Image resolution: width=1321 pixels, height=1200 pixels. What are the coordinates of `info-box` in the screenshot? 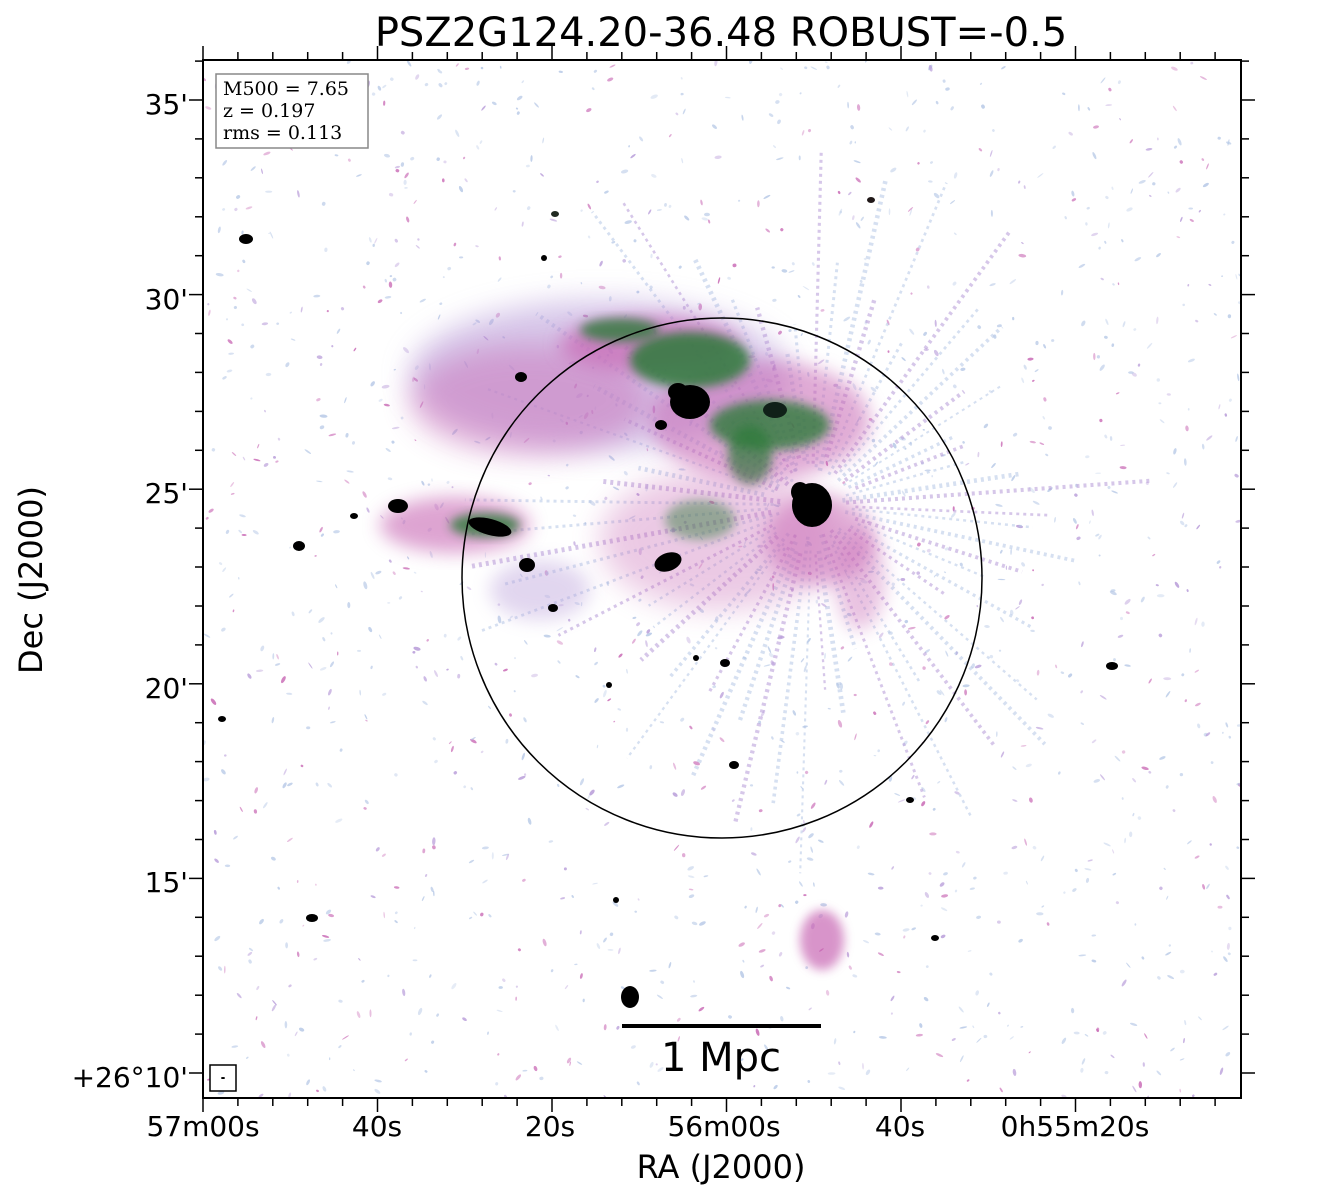 It's located at (292, 111).